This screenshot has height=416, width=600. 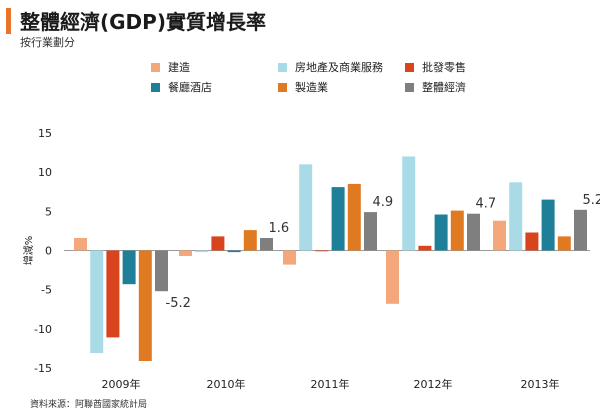 I want to click on y-tick-label: -5, so click(x=46, y=290).